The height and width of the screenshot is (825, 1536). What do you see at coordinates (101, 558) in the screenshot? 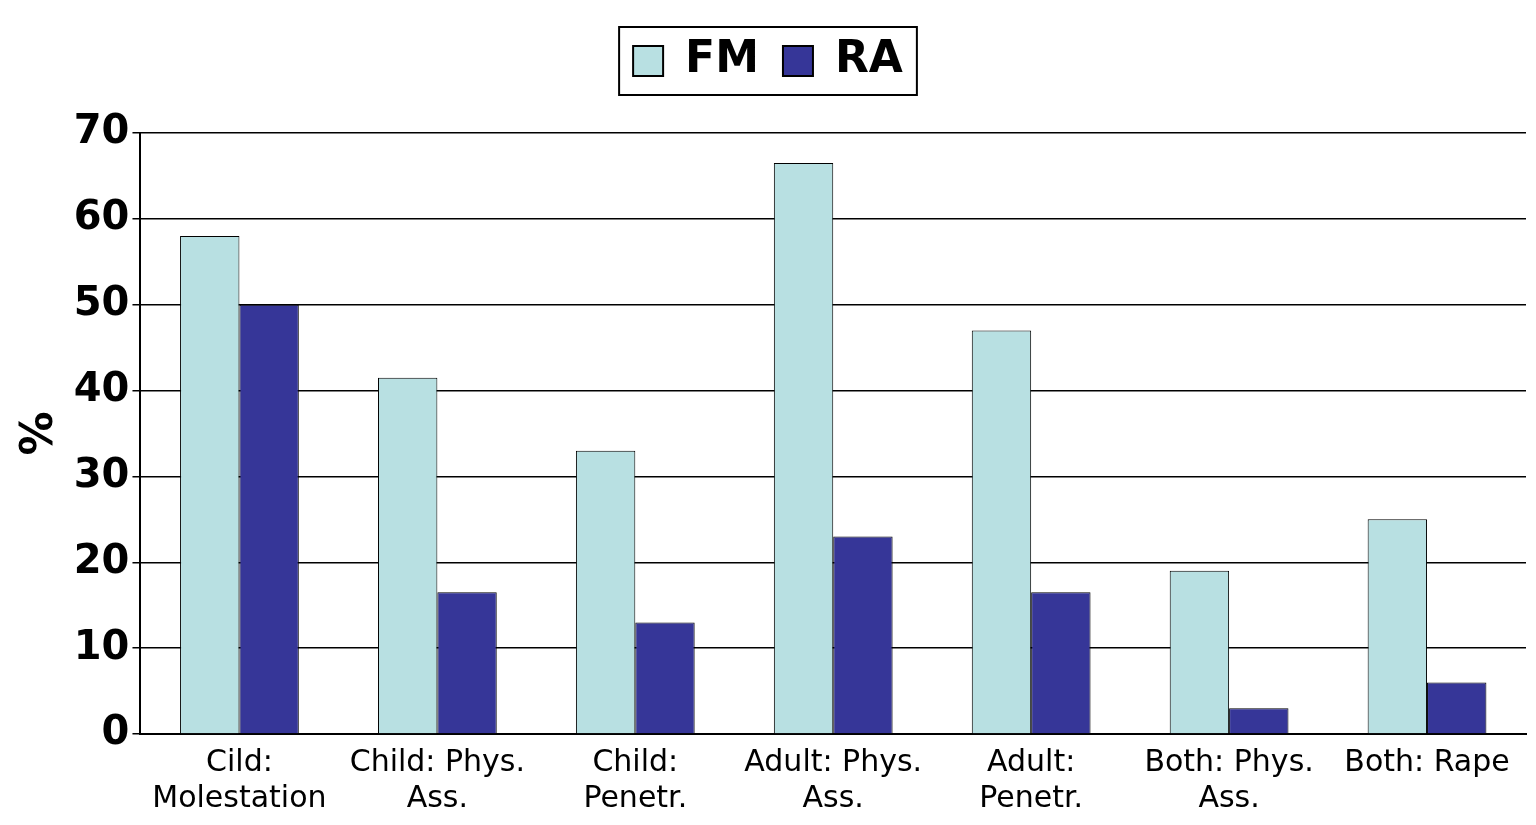
I see `y-tick-label: 20` at bounding box center [101, 558].